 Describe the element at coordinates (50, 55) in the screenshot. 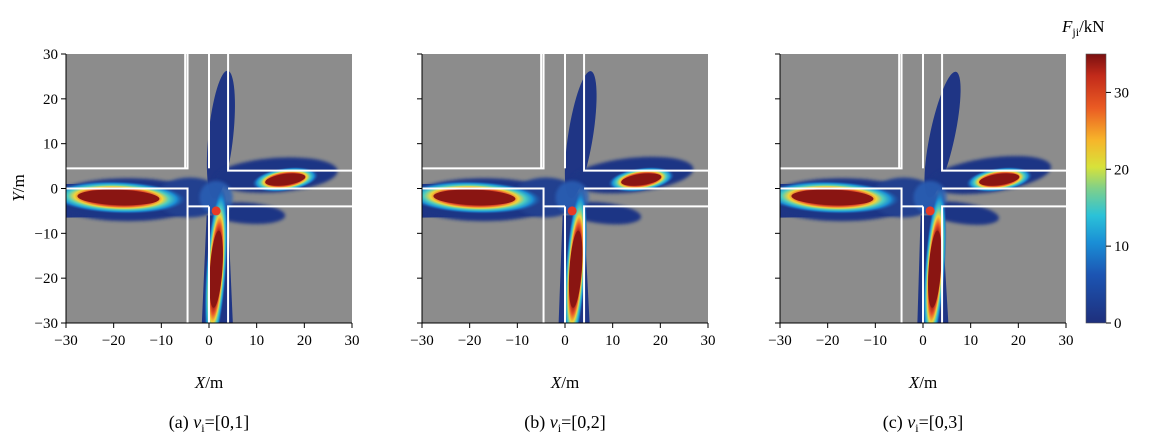

I see `y-tick-label: 30` at that location.